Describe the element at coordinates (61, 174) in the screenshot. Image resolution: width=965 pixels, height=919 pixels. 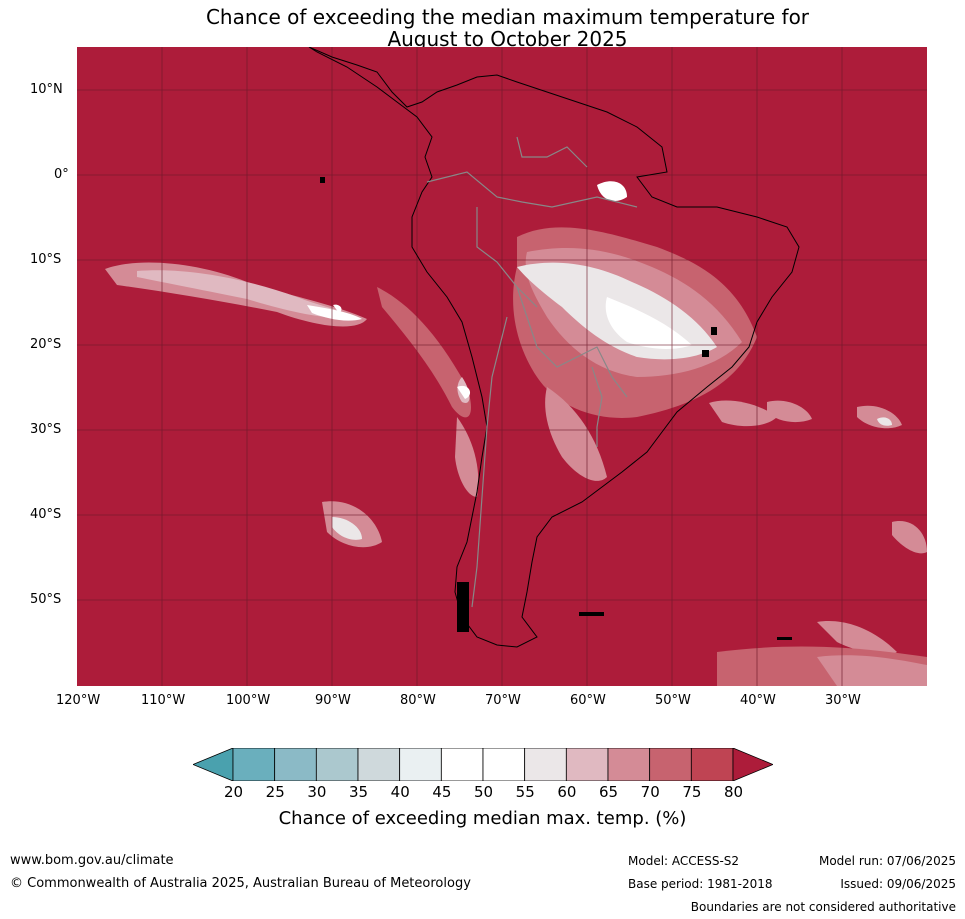
I see `lat-label-0: 0°` at that location.